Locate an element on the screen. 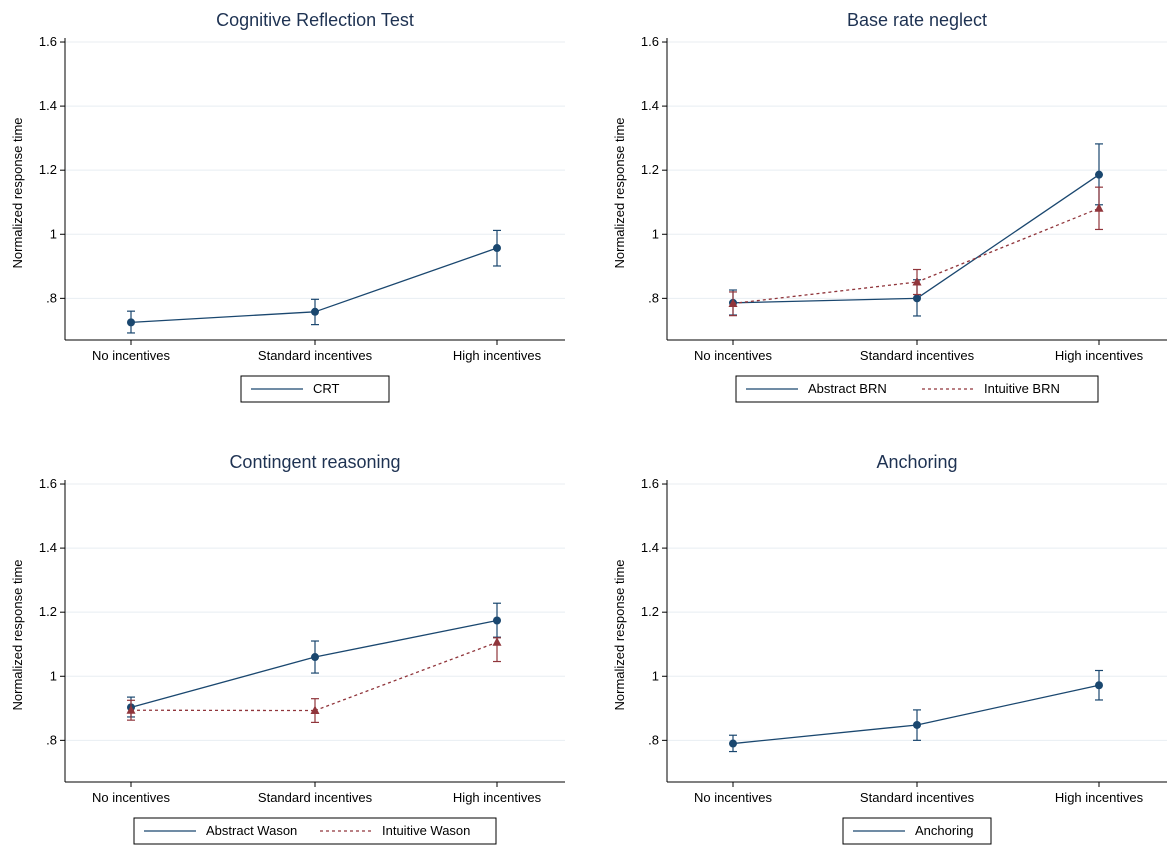 The width and height of the screenshot is (1169, 846). legend-label: Abstract BRN is located at coordinates (847, 388).